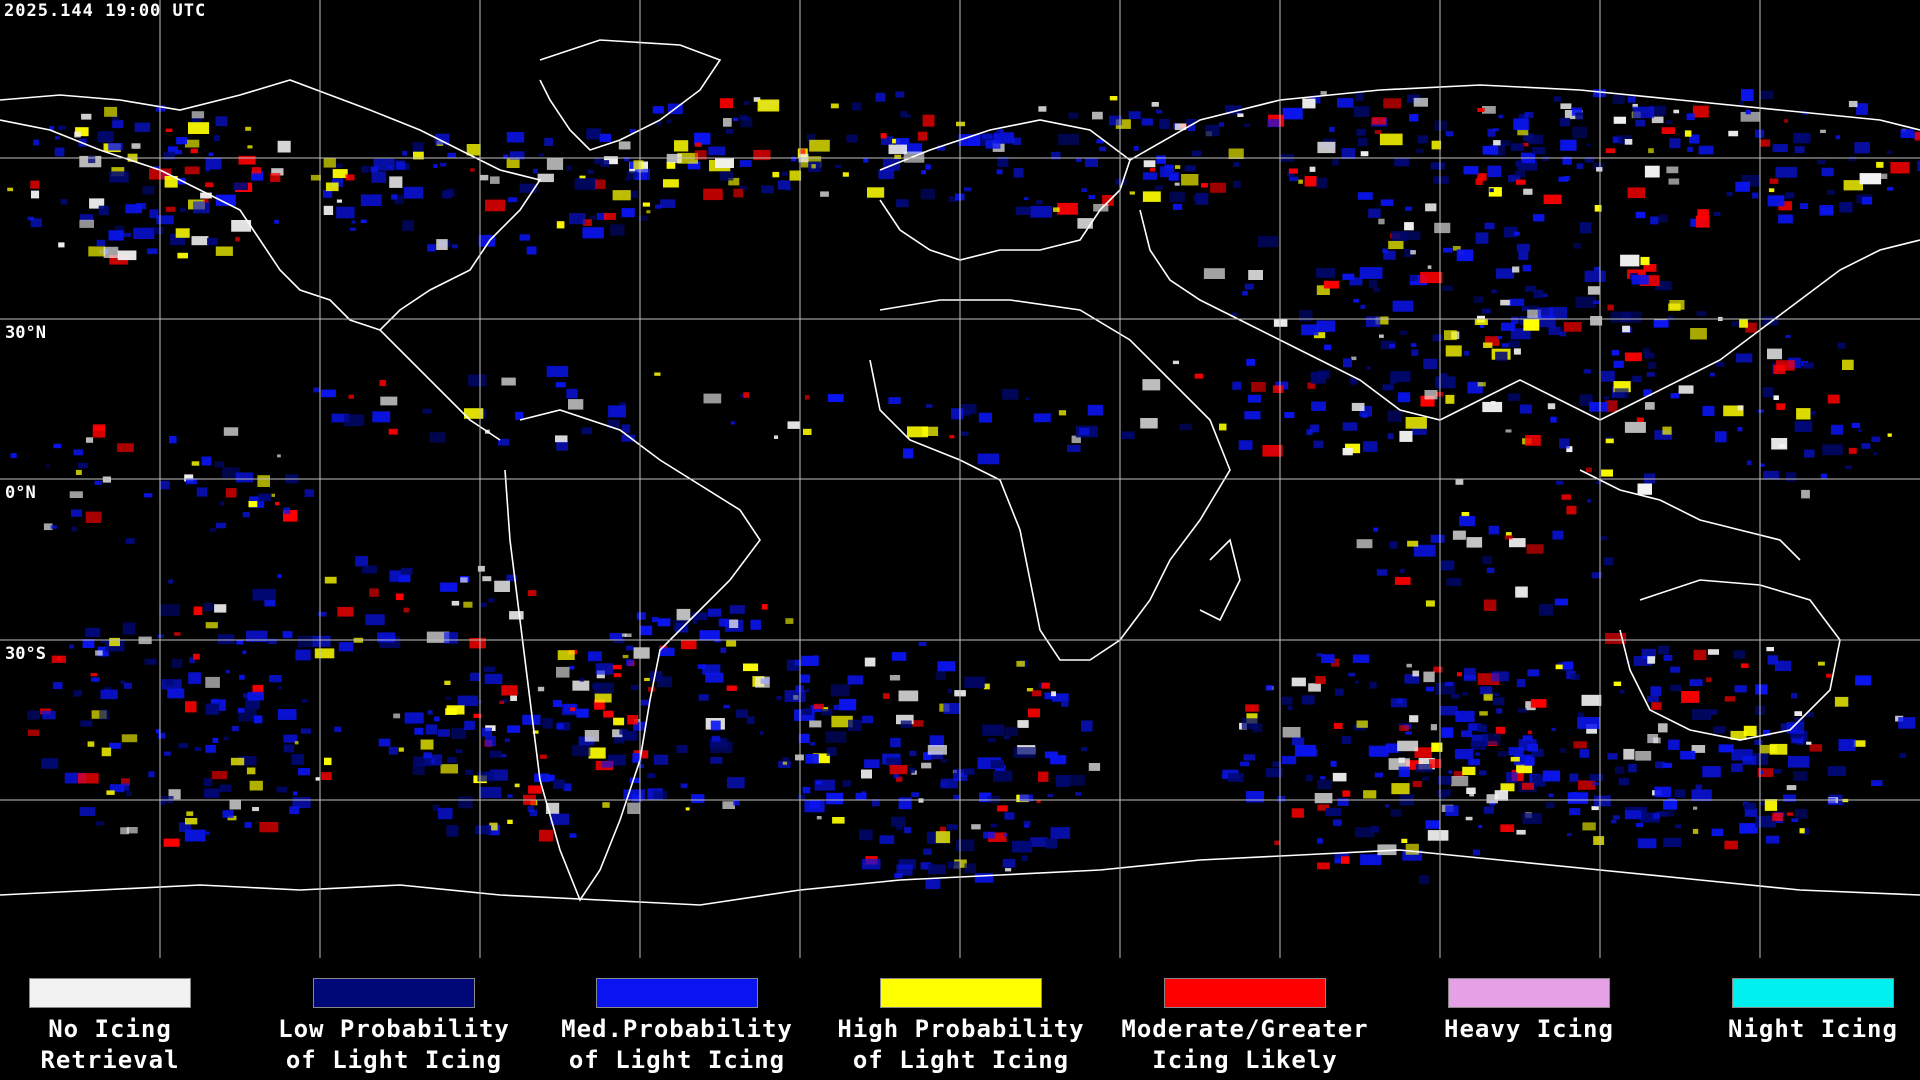  What do you see at coordinates (110, 1044) in the screenshot?
I see `legend-label: No Icing Retrieval` at bounding box center [110, 1044].